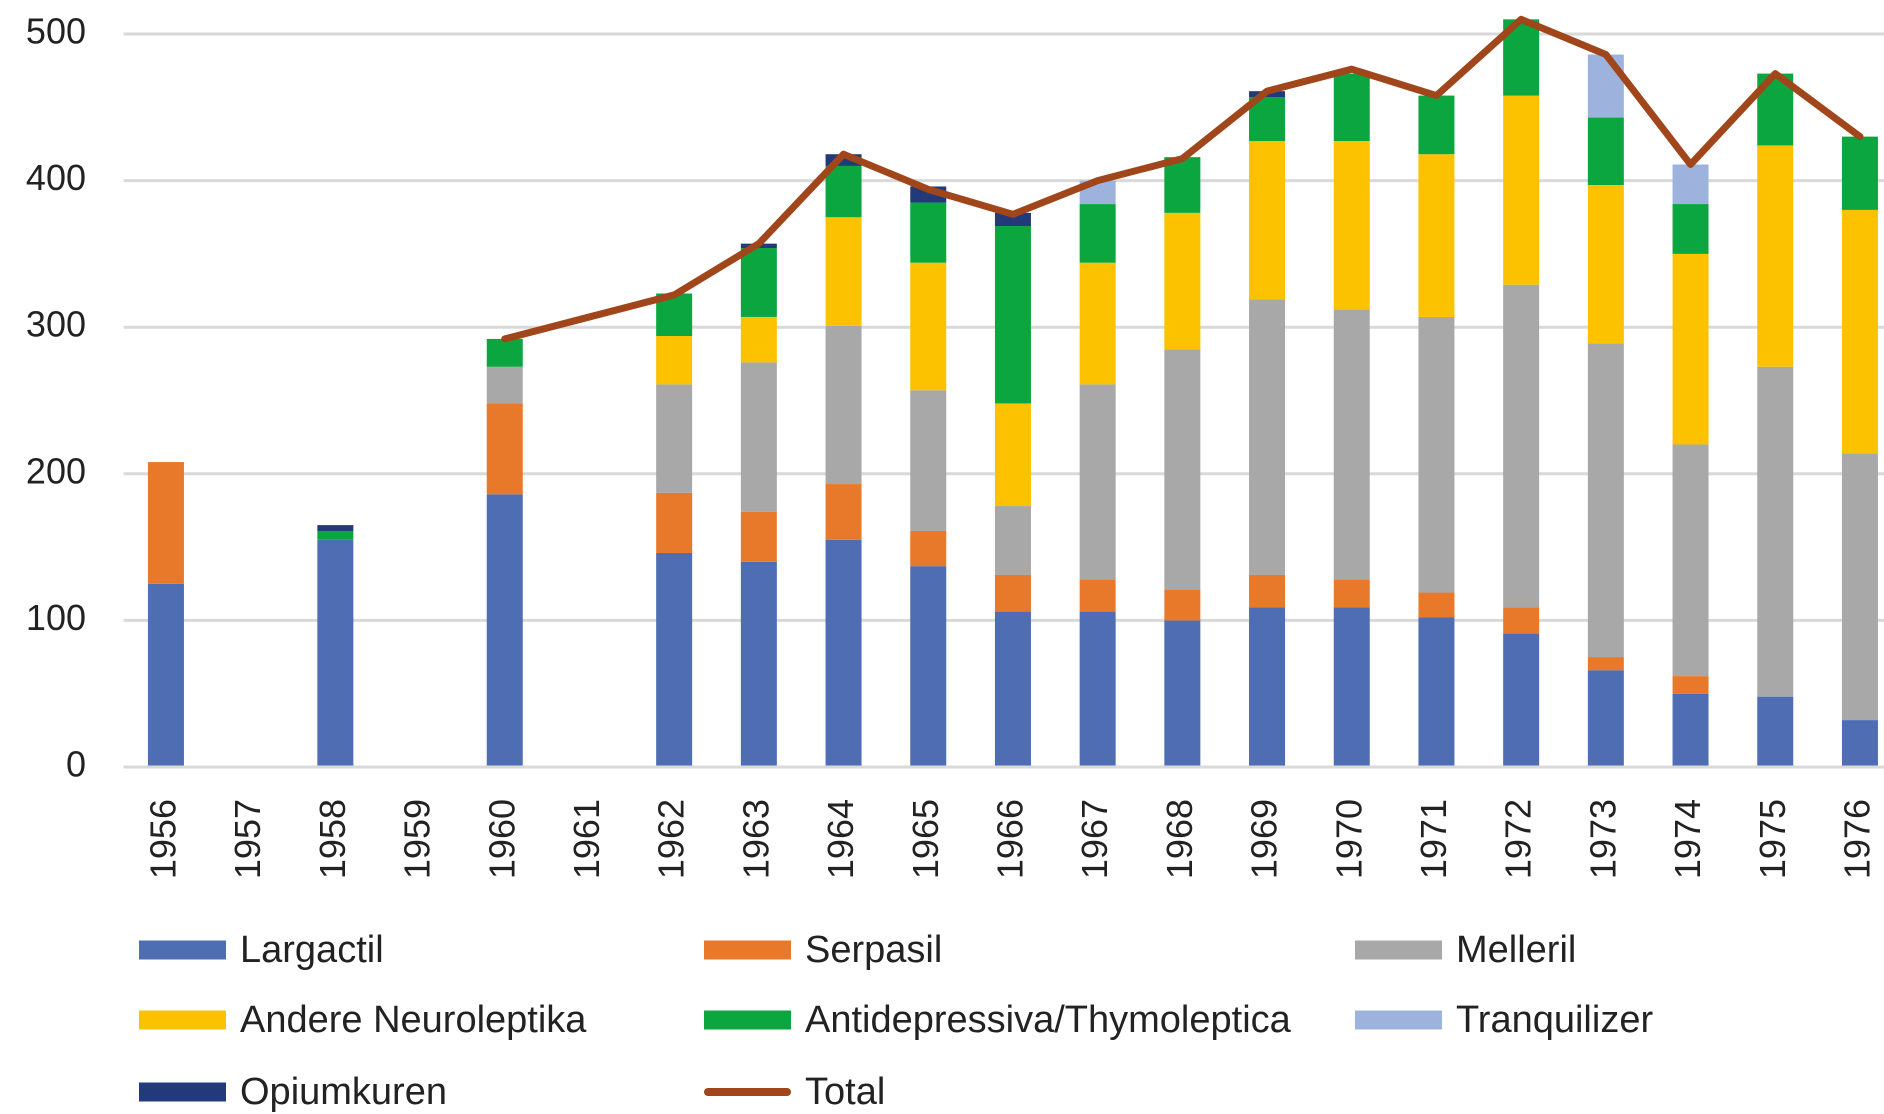 The image size is (1884, 1114). I want to click on legend-label: Opiumkuren, so click(343, 1092).